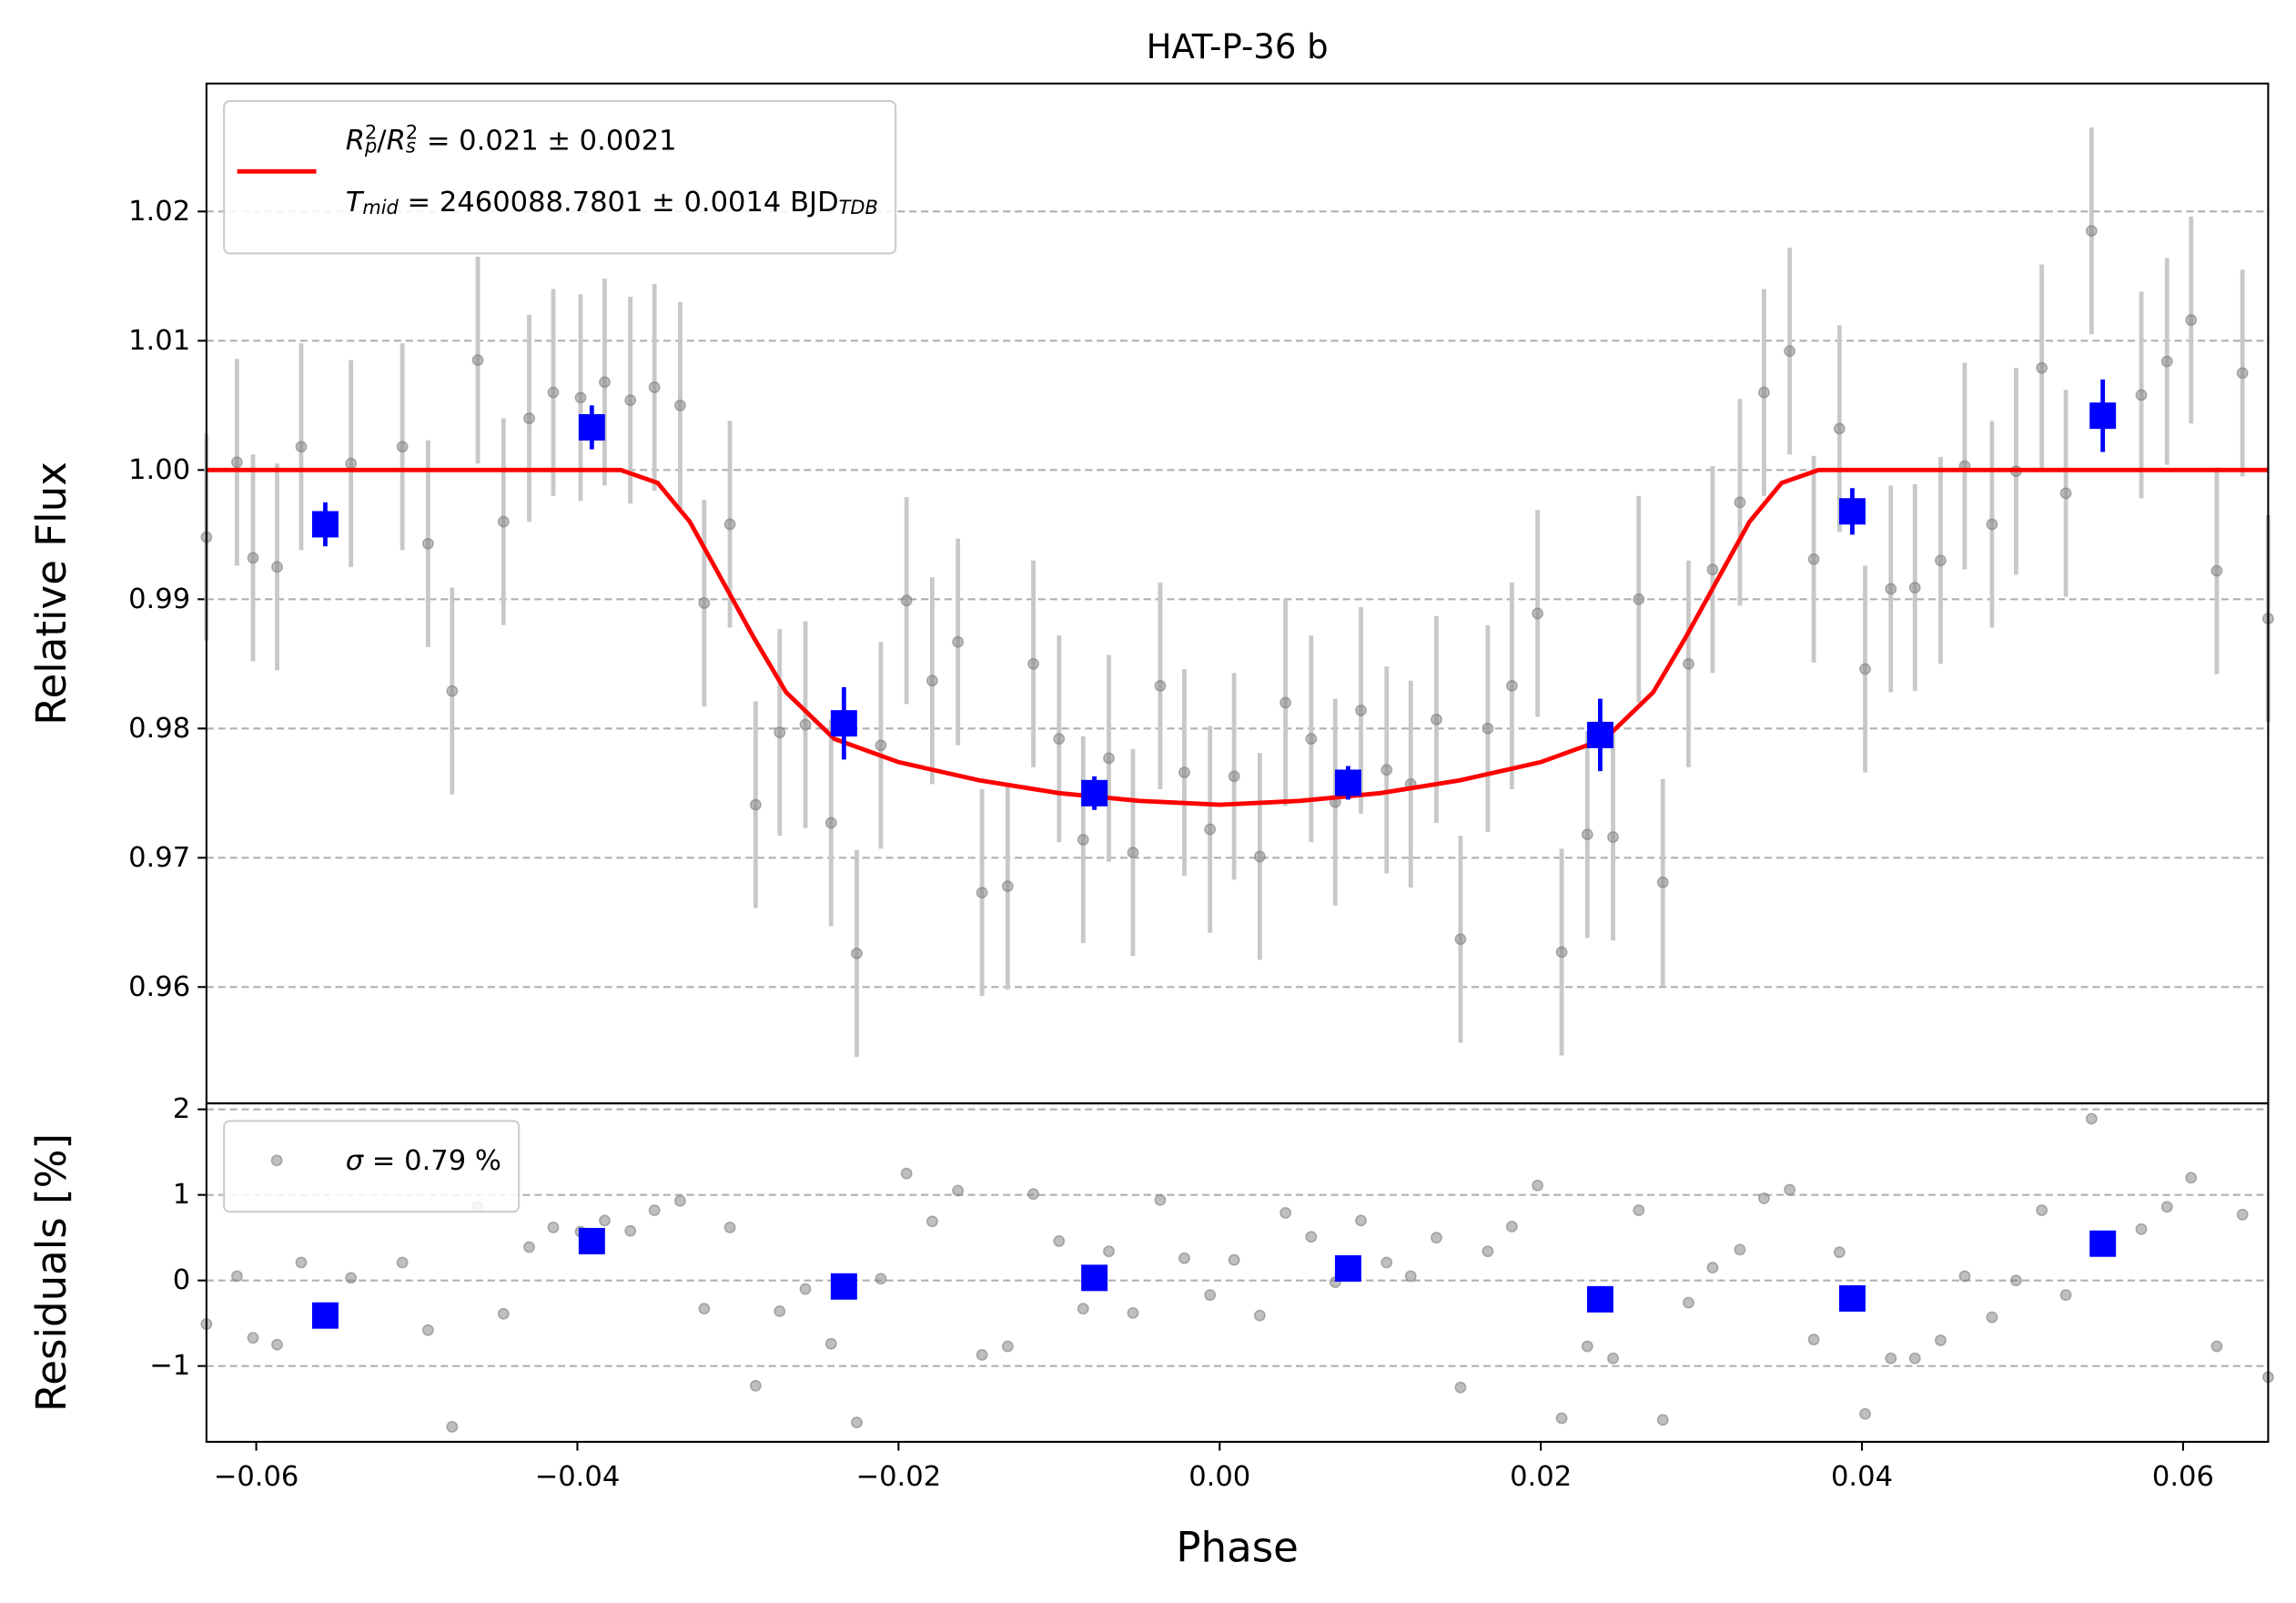 The image size is (2296, 1603). What do you see at coordinates (159, 470) in the screenshot?
I see `y-tick-label: 1.00` at bounding box center [159, 470].